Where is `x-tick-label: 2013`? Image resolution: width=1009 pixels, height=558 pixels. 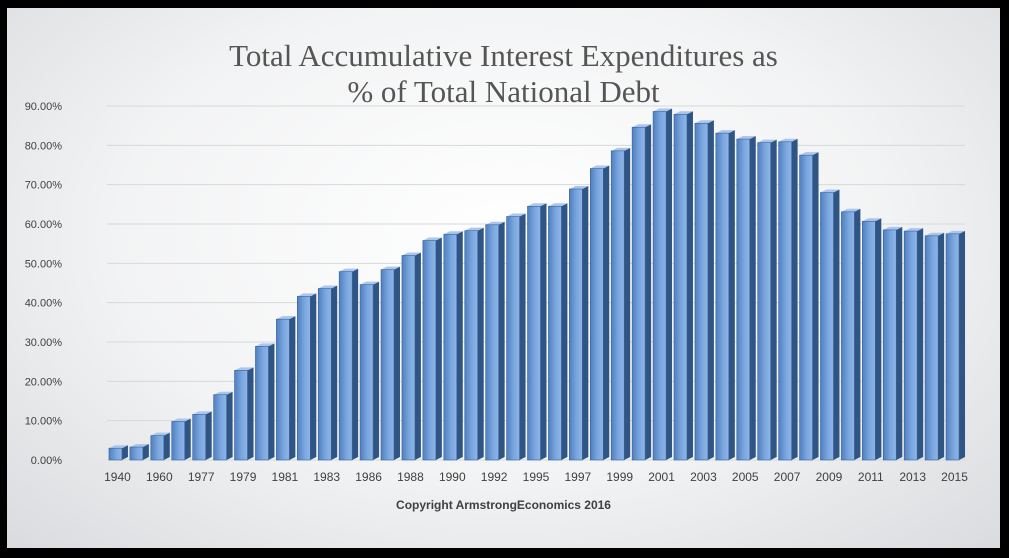
x-tick-label: 2013 is located at coordinates (912, 477).